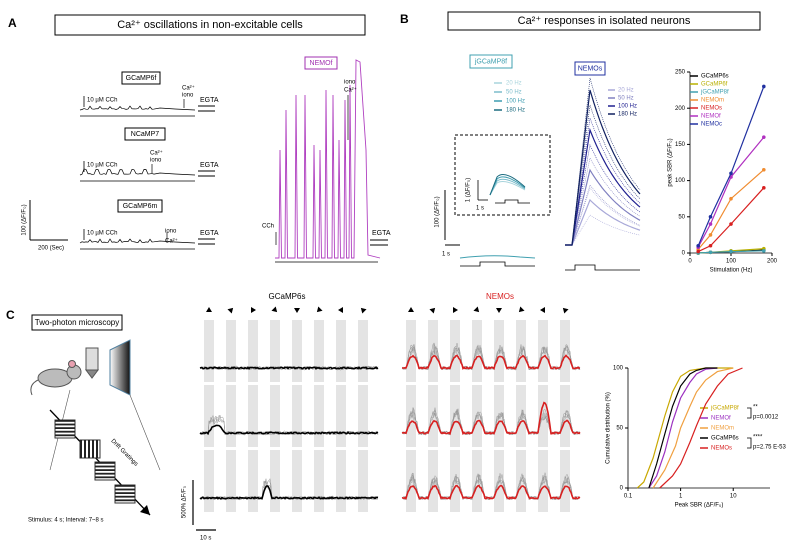 The width and height of the screenshot is (800, 549). Describe the element at coordinates (724, 409) in the screenshot. I see `legend-label: jGCaMP8f` at that location.